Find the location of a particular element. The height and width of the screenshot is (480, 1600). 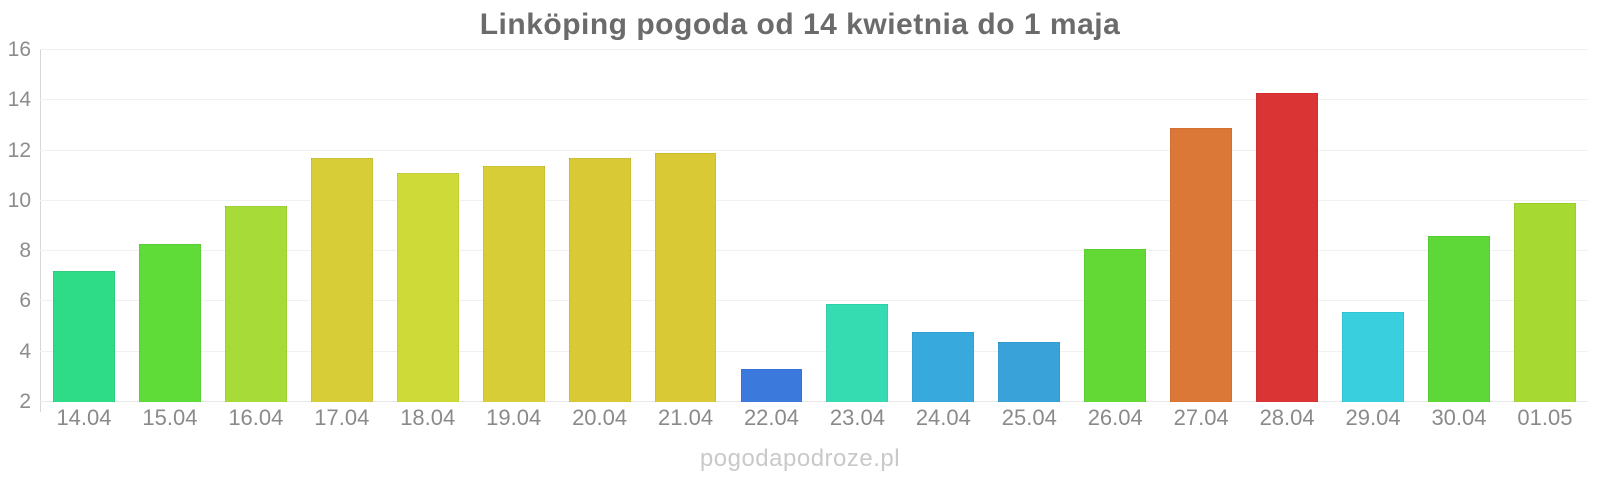

bar-25.04 is located at coordinates (1029, 371).